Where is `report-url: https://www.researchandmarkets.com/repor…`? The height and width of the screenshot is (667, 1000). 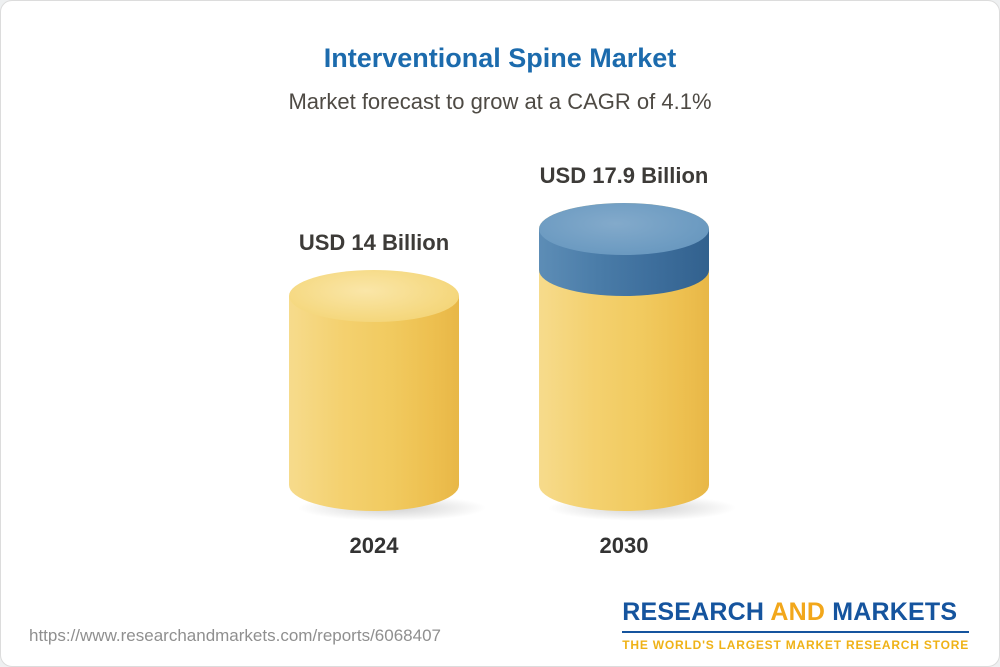 report-url: https://www.researchandmarkets.com/repor… is located at coordinates (235, 635).